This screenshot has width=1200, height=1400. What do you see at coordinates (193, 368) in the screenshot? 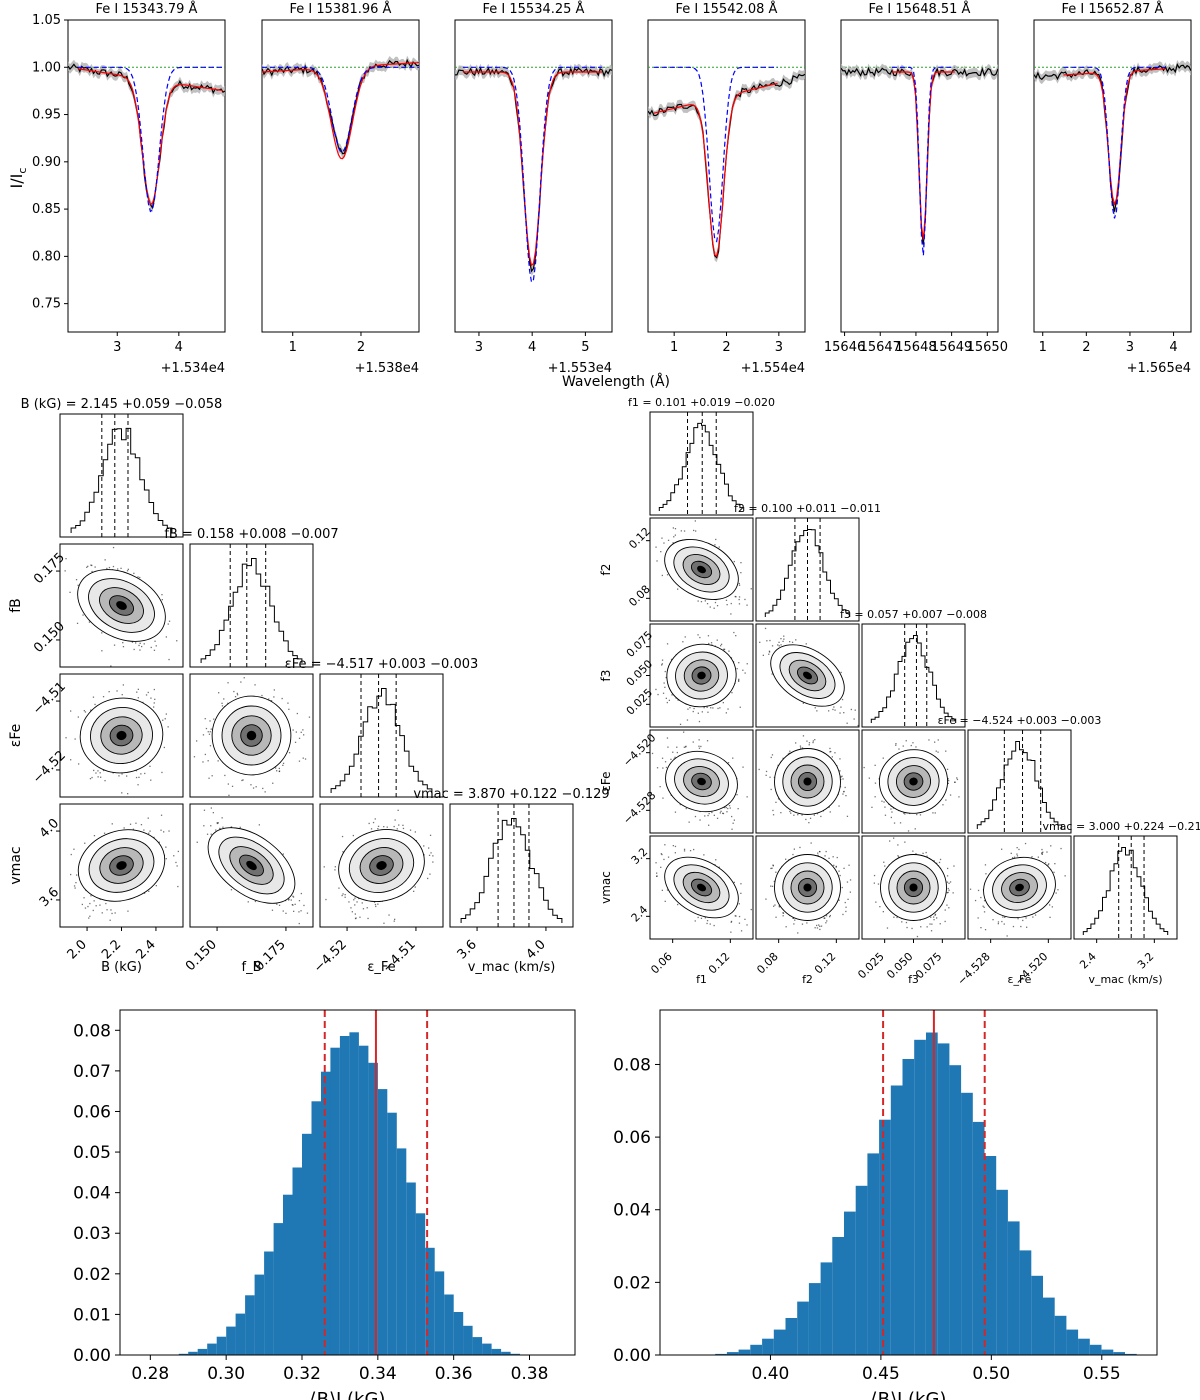
I see `x-offset-label: +1.534e4` at bounding box center [193, 368].